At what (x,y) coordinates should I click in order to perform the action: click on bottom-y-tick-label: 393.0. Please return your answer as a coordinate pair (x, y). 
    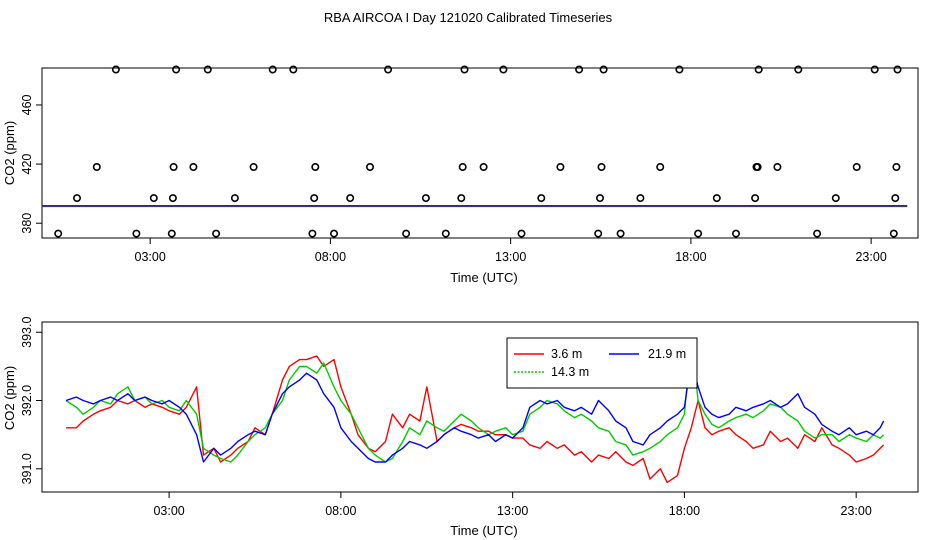
    Looking at the image, I should click on (27, 332).